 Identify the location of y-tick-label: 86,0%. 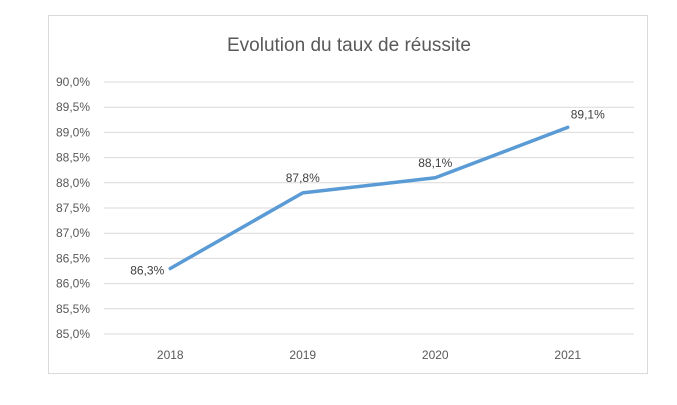
(73, 284).